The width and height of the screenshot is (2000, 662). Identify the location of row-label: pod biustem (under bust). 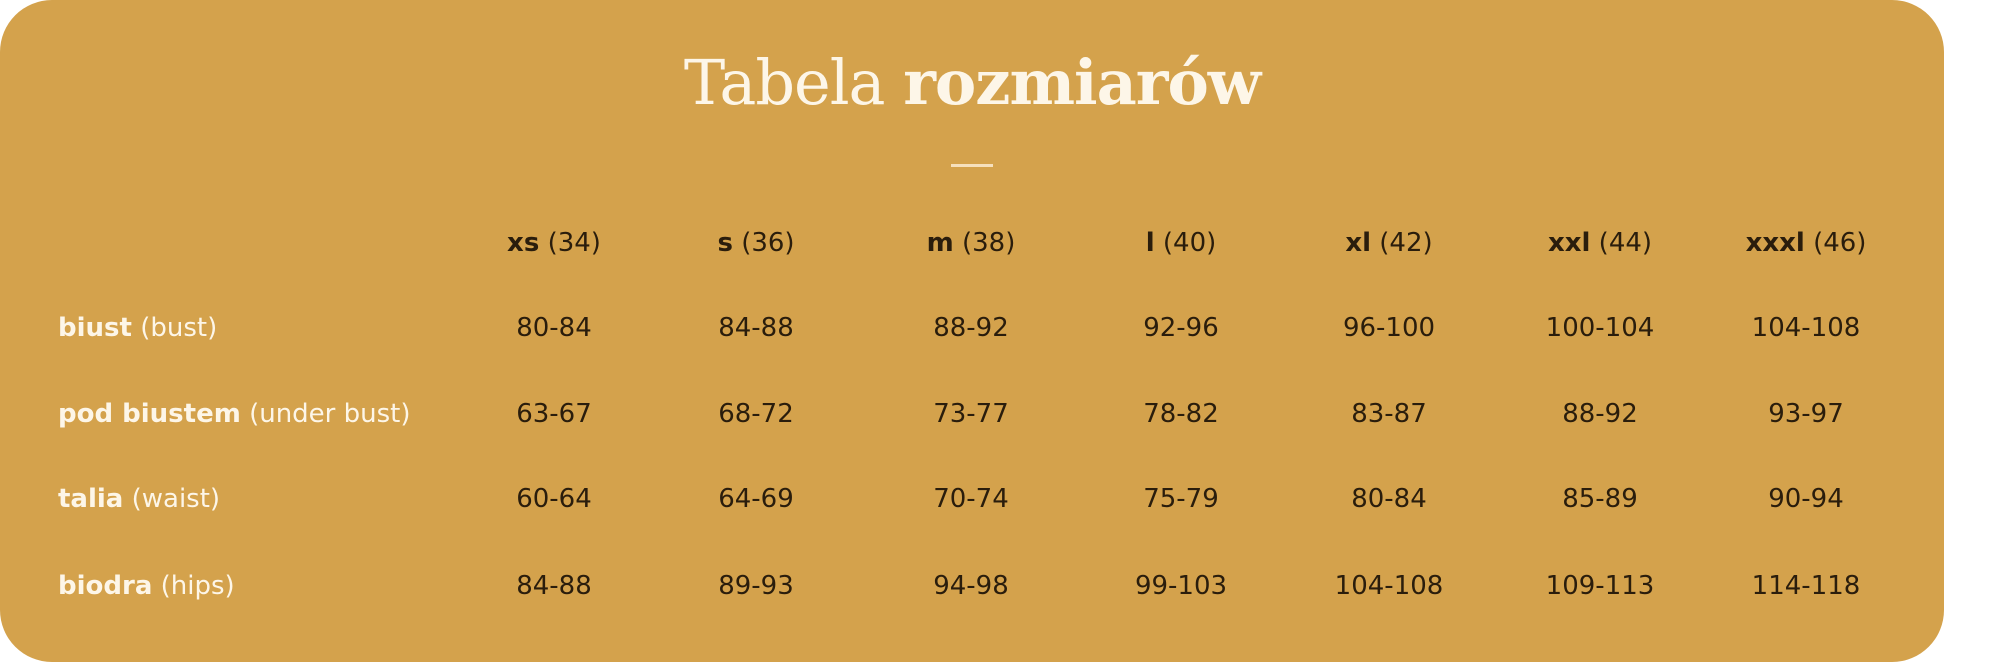
(234, 414).